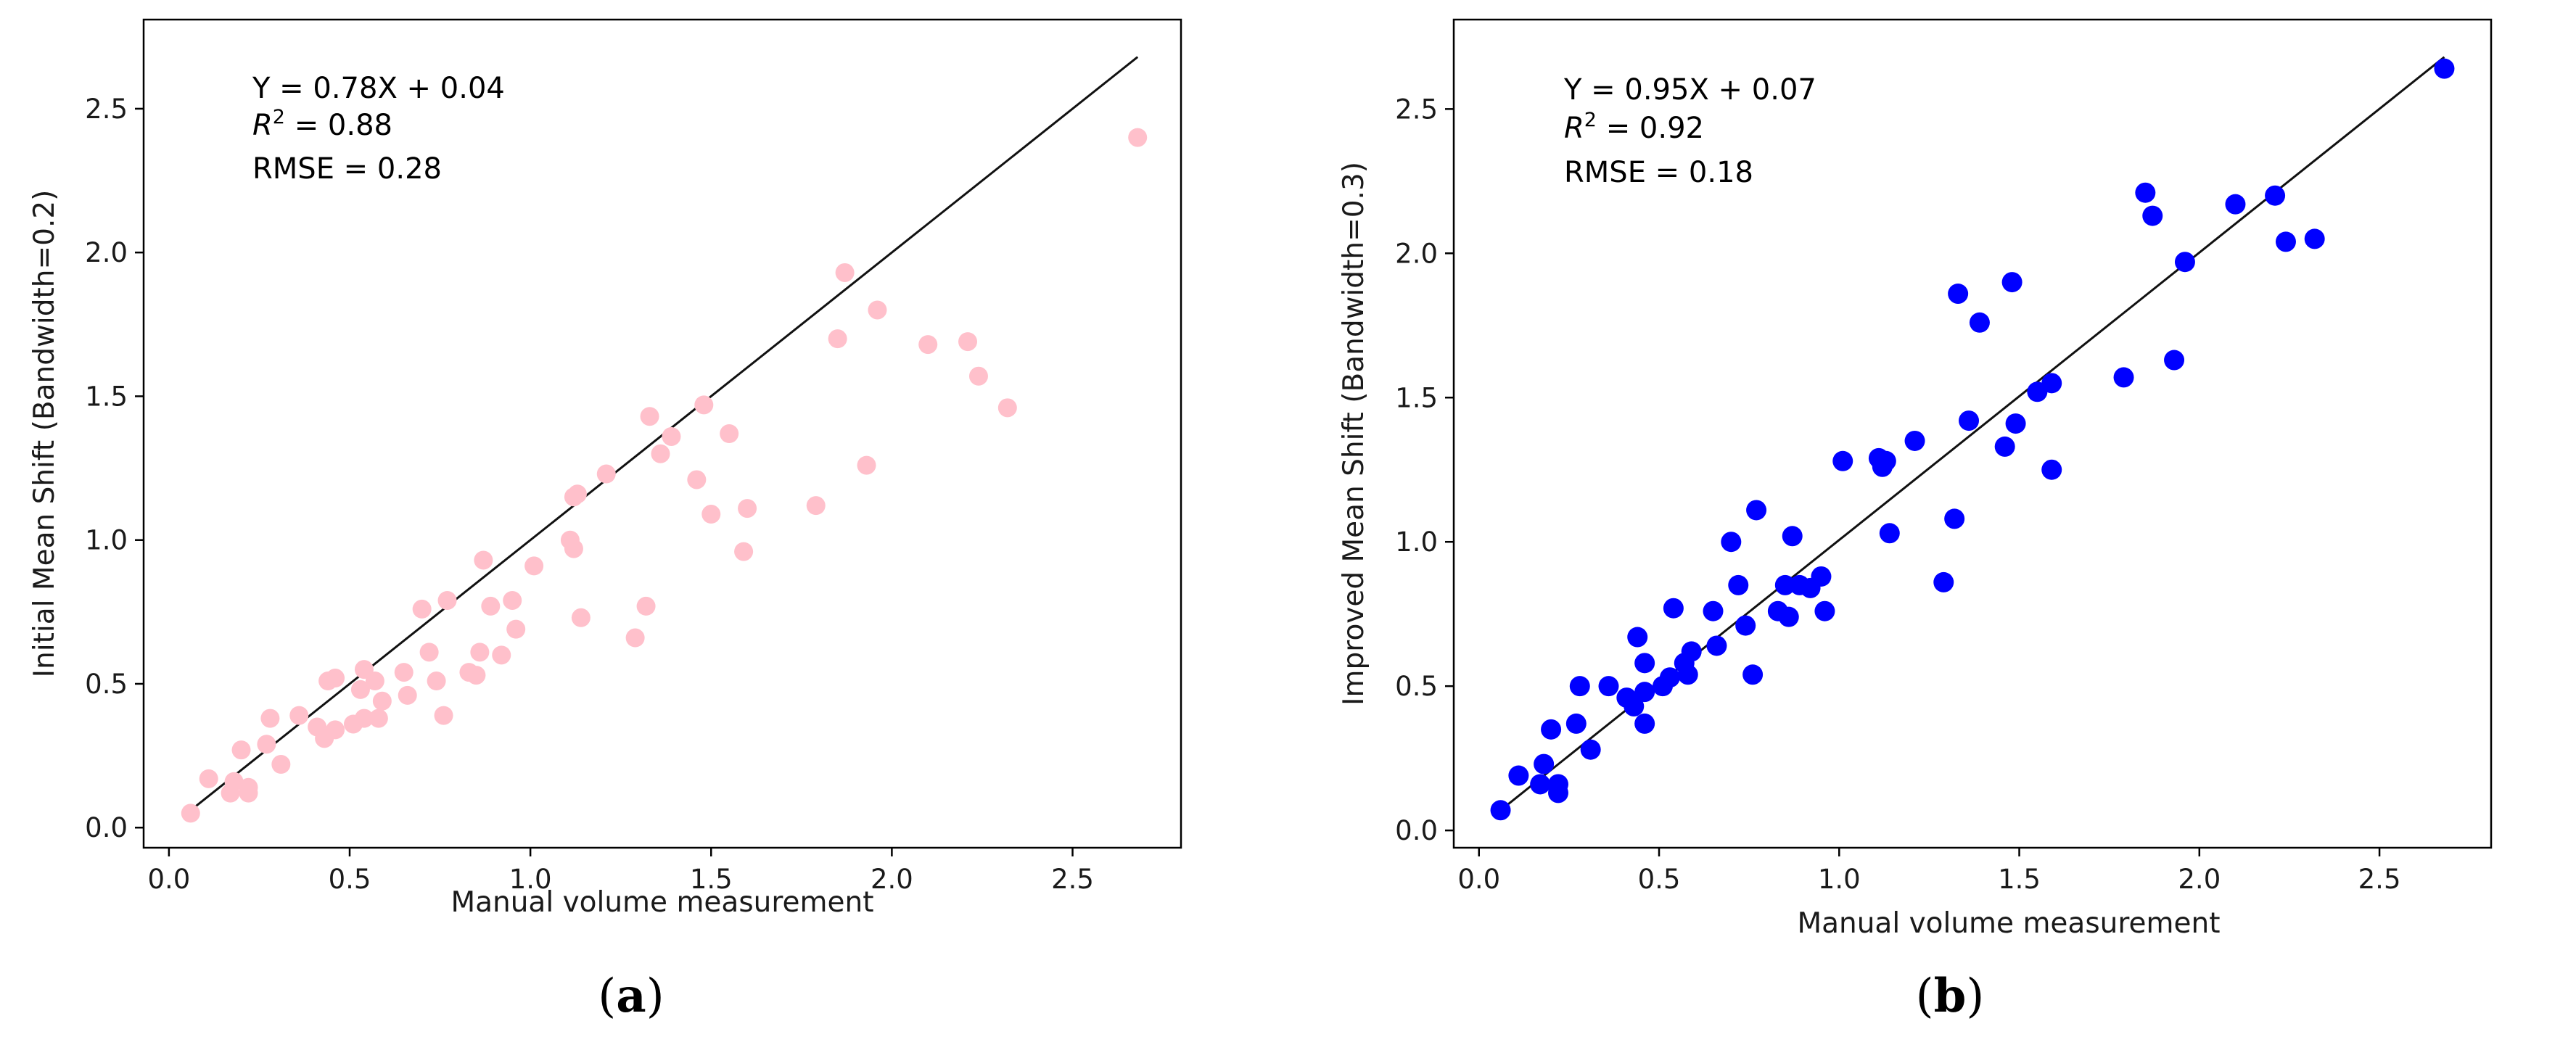 The height and width of the screenshot is (1037, 2576). Describe the element at coordinates (2199, 879) in the screenshot. I see `x-tick-label: 2.0` at that location.